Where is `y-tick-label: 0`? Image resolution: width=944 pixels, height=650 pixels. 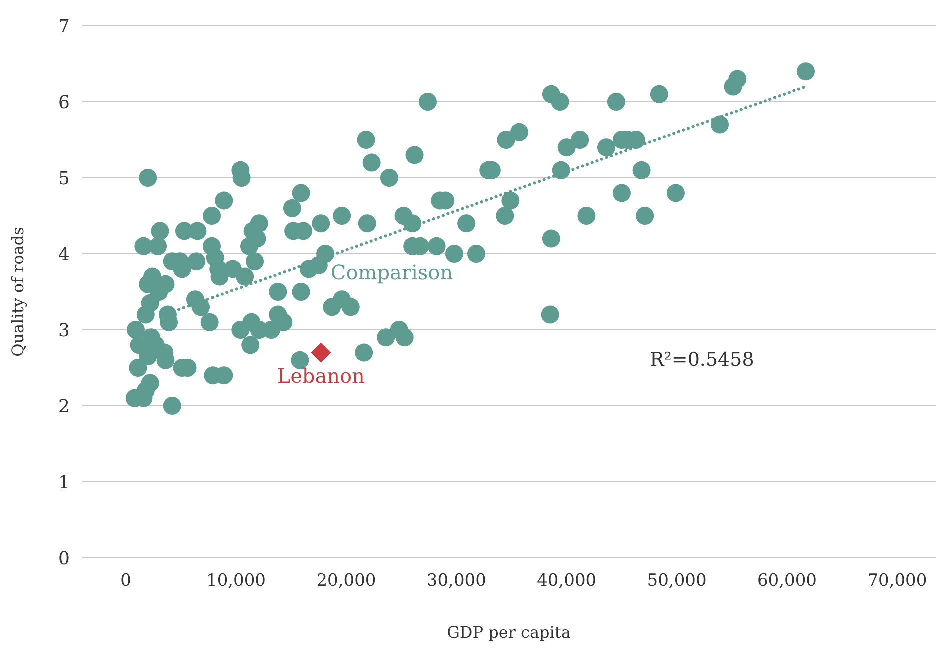 y-tick-label: 0 is located at coordinates (64, 559).